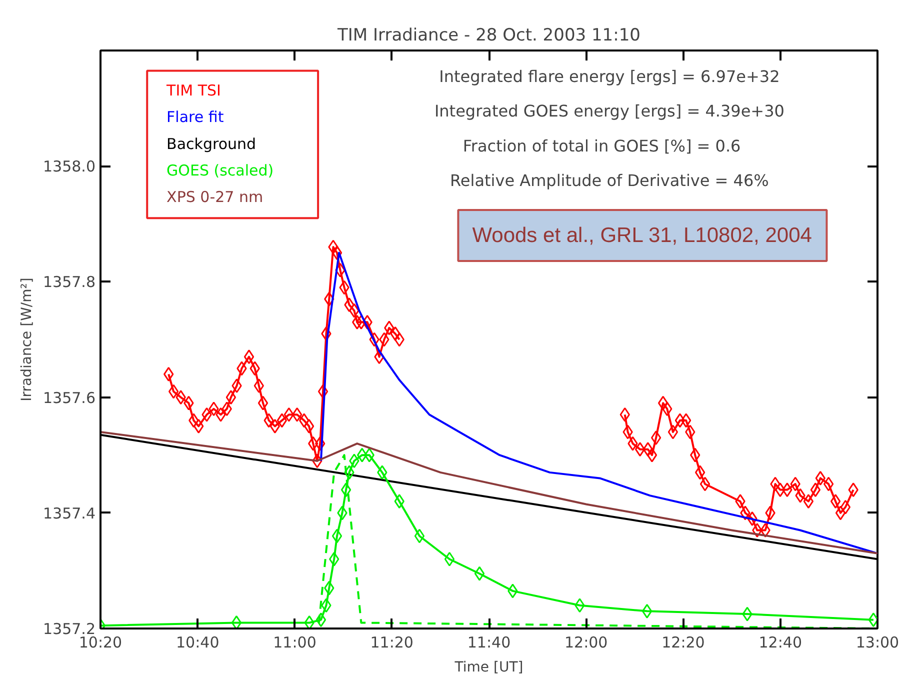  I want to click on chart-title: TIM Irradiance - 28 Oct. 2003 11:10, so click(488, 36).